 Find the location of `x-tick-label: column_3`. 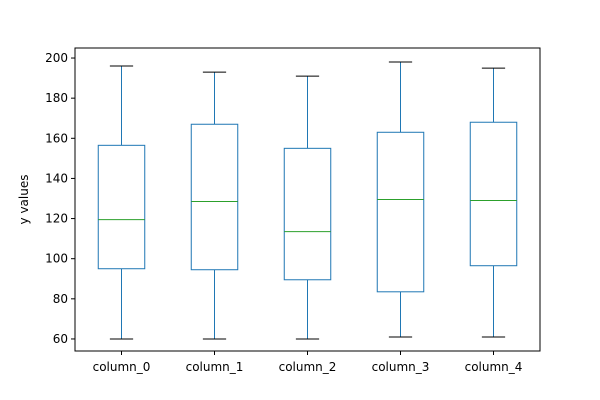

x-tick-label: column_3 is located at coordinates (401, 367).